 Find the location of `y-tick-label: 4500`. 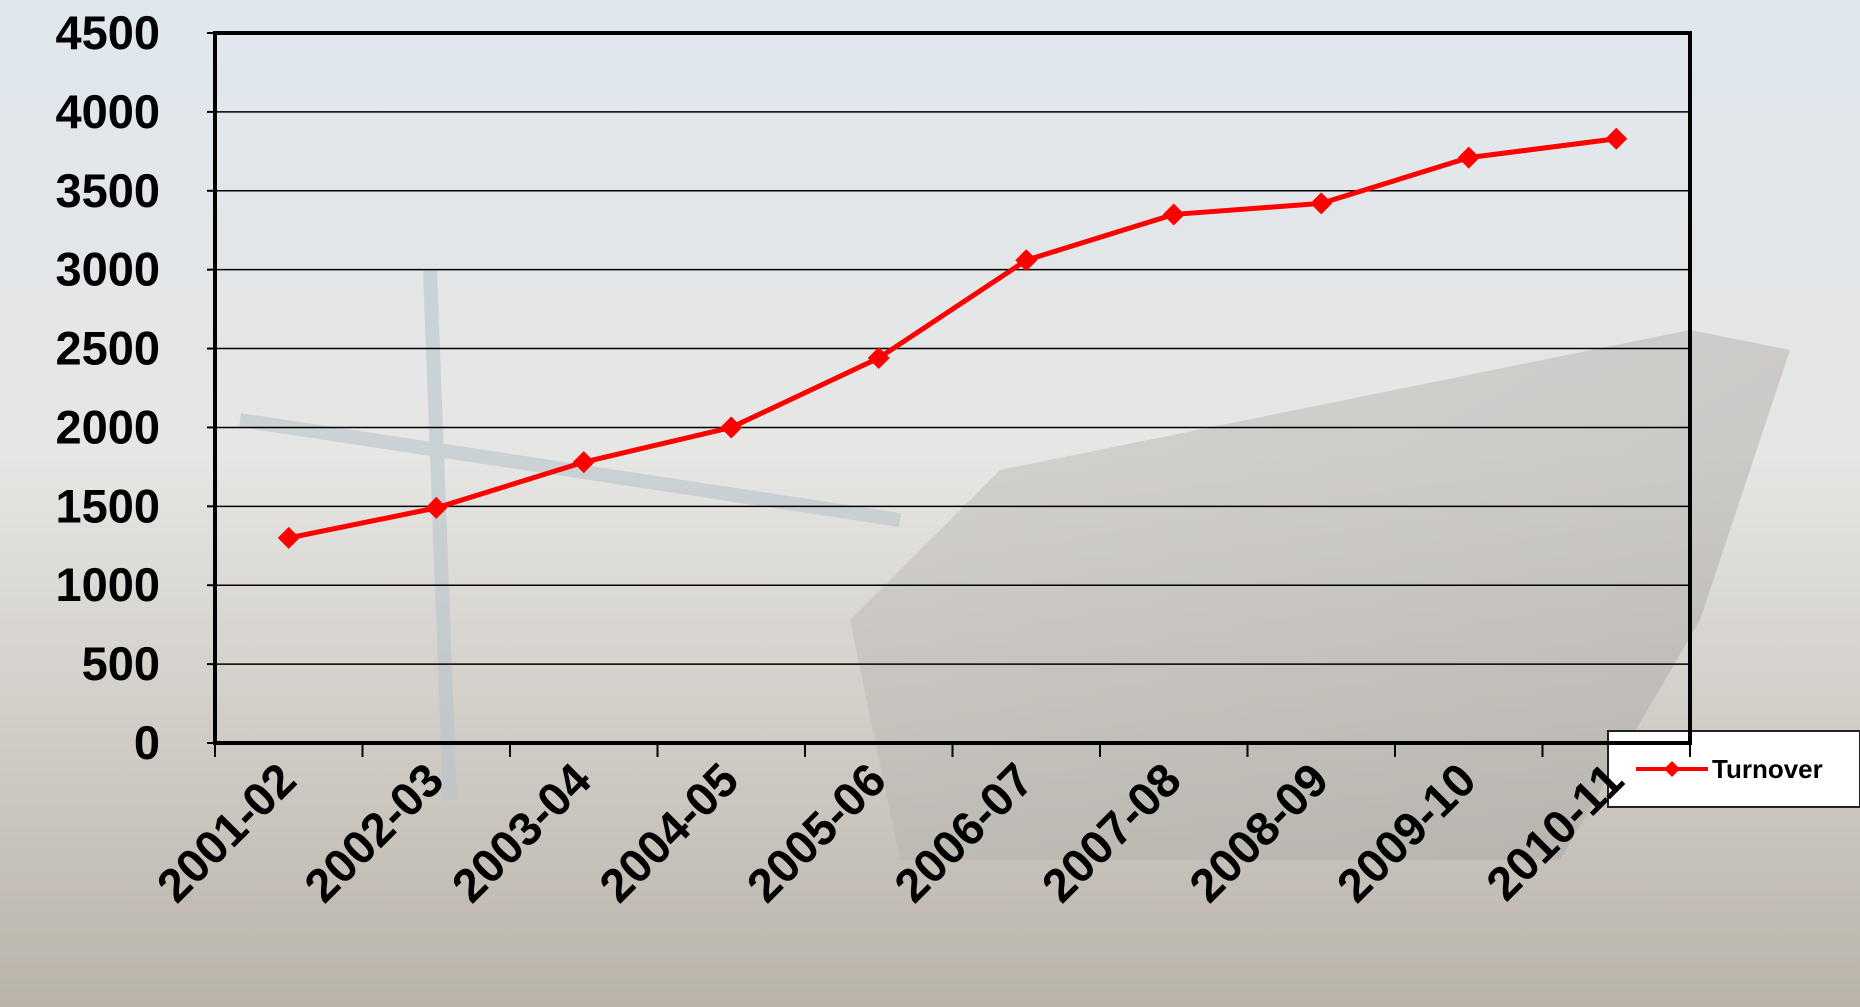

y-tick-label: 4500 is located at coordinates (107, 32).